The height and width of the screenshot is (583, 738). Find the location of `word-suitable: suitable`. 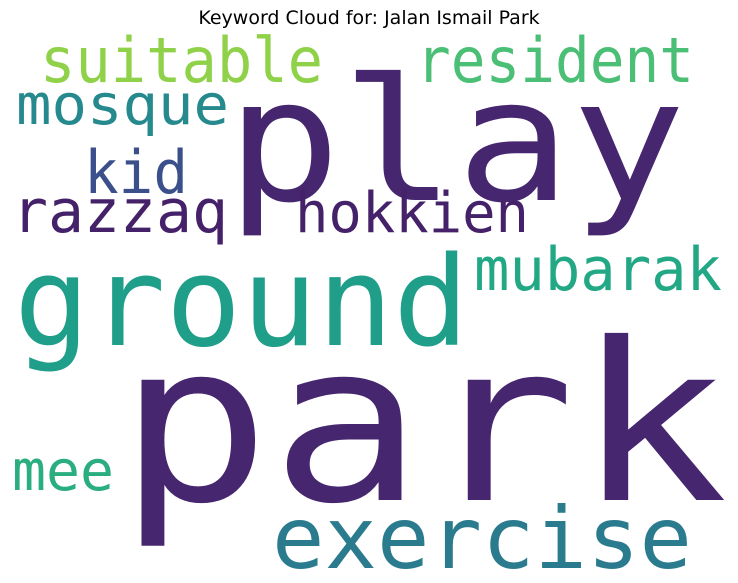

word-suitable: suitable is located at coordinates (181, 60).